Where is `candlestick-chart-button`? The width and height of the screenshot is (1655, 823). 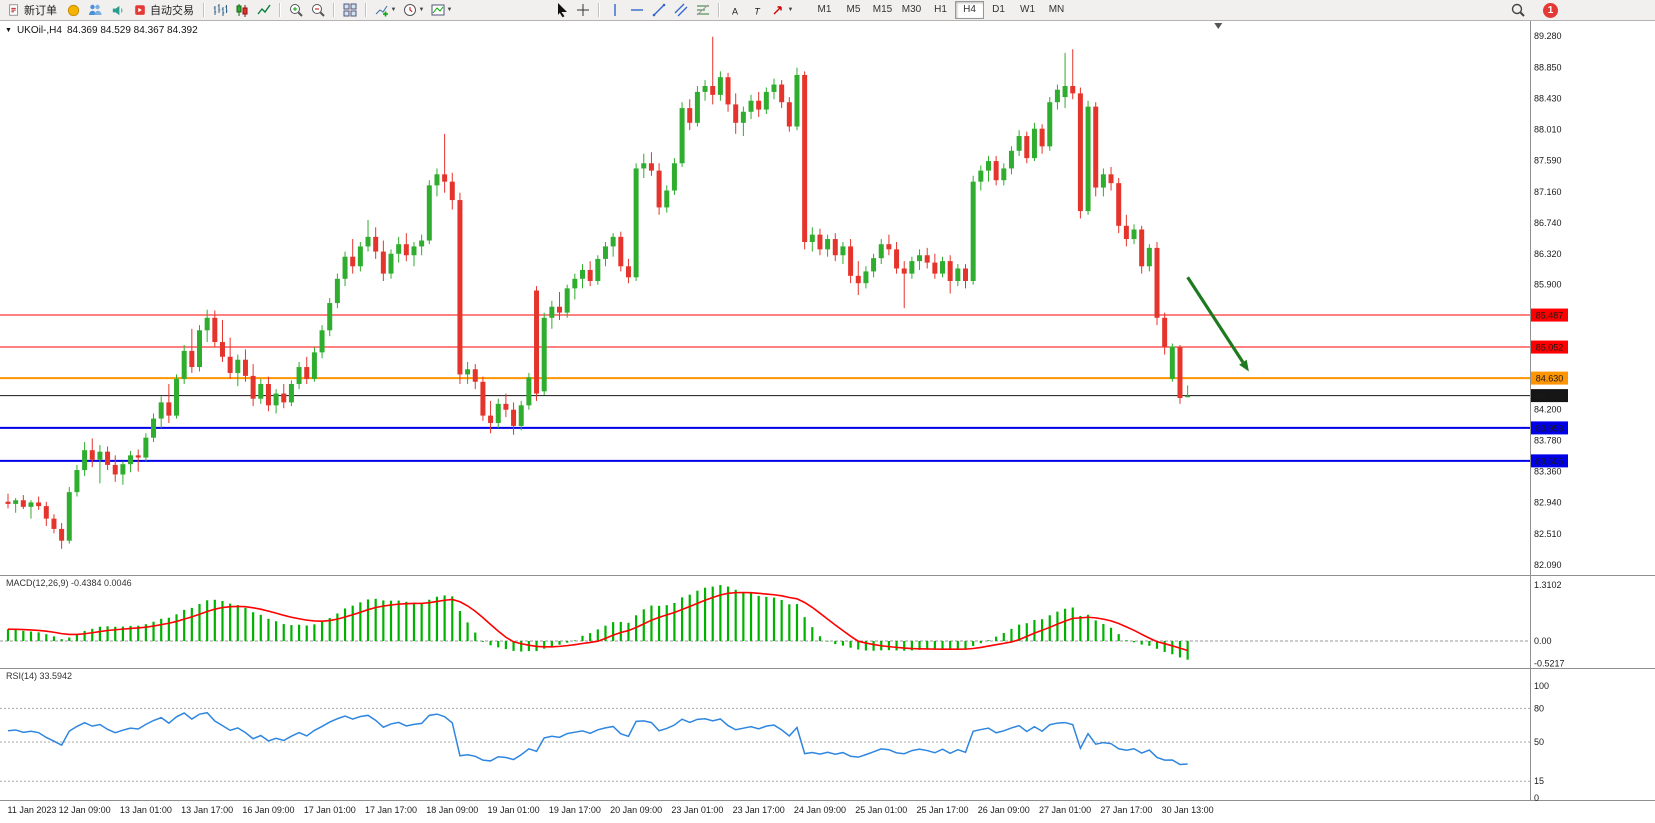
candlestick-chart-button is located at coordinates (242, 10).